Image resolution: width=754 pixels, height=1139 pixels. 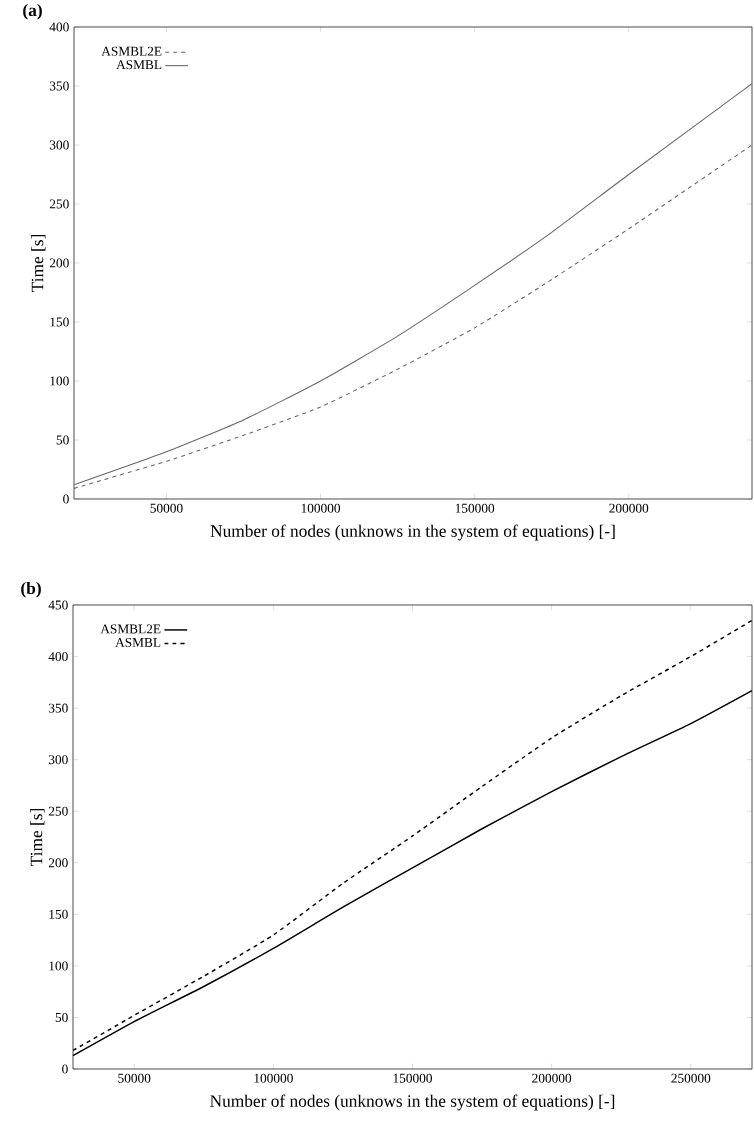 I want to click on chart-title: (b), so click(x=31, y=589).